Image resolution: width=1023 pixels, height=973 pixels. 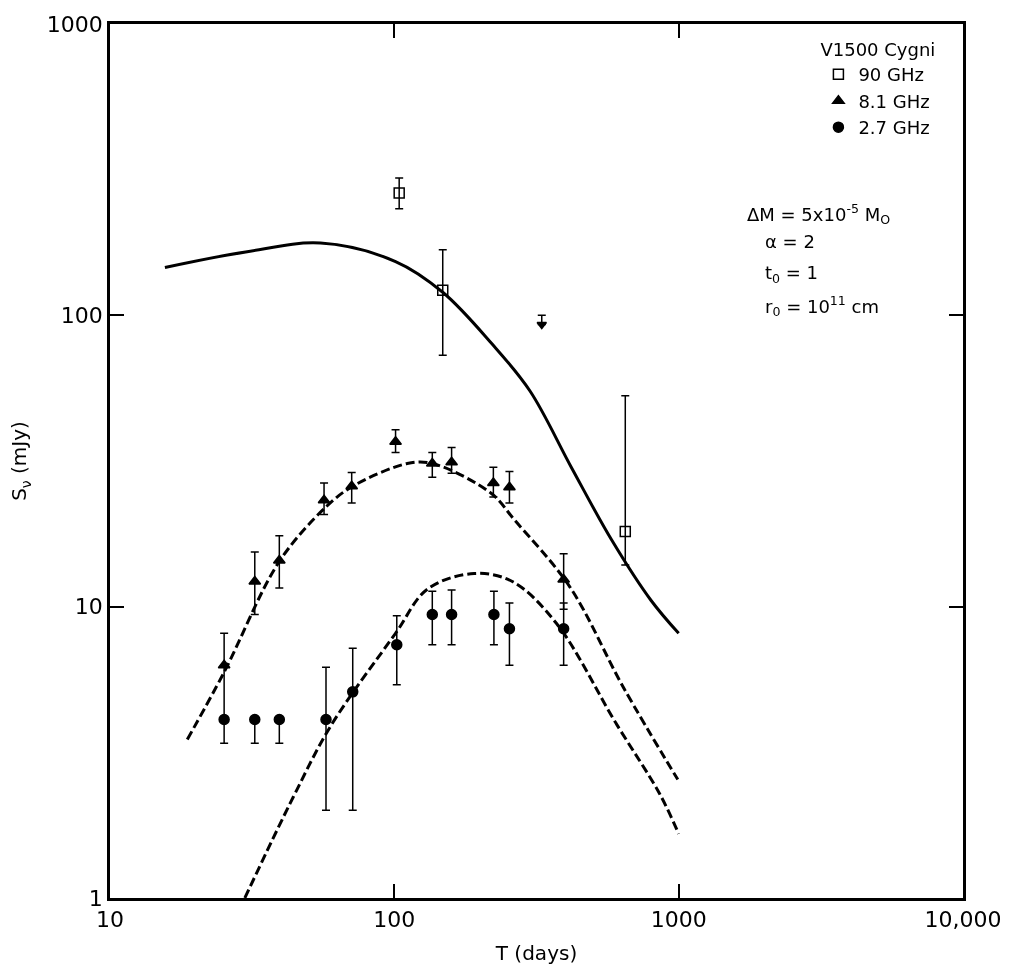 I want to click on annotation: α = 2, so click(x=790, y=241).